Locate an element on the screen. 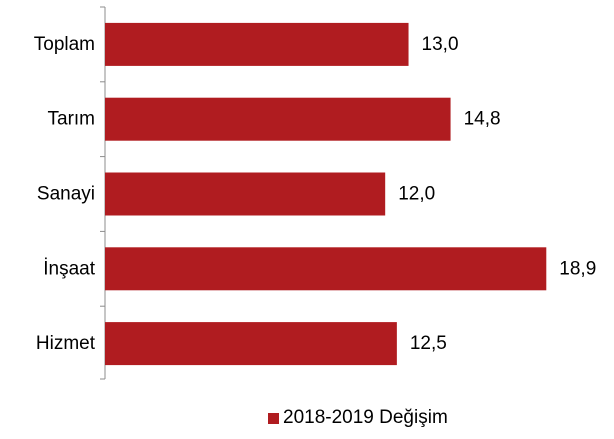  category-labels: Toplam Tarım Sanayi İnşaat Hizmet is located at coordinates (65, 194).